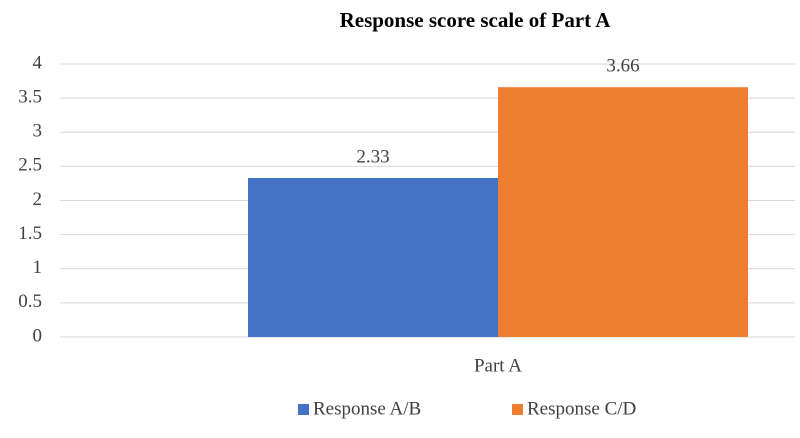 Image resolution: width=800 pixels, height=438 pixels. What do you see at coordinates (38, 199) in the screenshot?
I see `y-tick-label: 2` at bounding box center [38, 199].